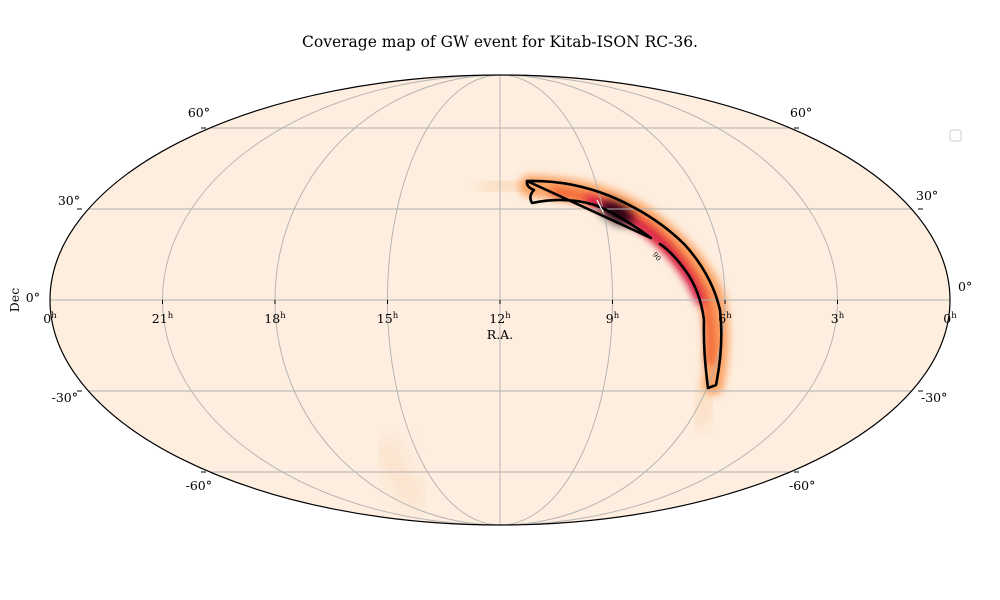 Image resolution: width=1000 pixels, height=600 pixels. What do you see at coordinates (163, 318) in the screenshot?
I see `ra-tick-label-21h: 21h` at bounding box center [163, 318].